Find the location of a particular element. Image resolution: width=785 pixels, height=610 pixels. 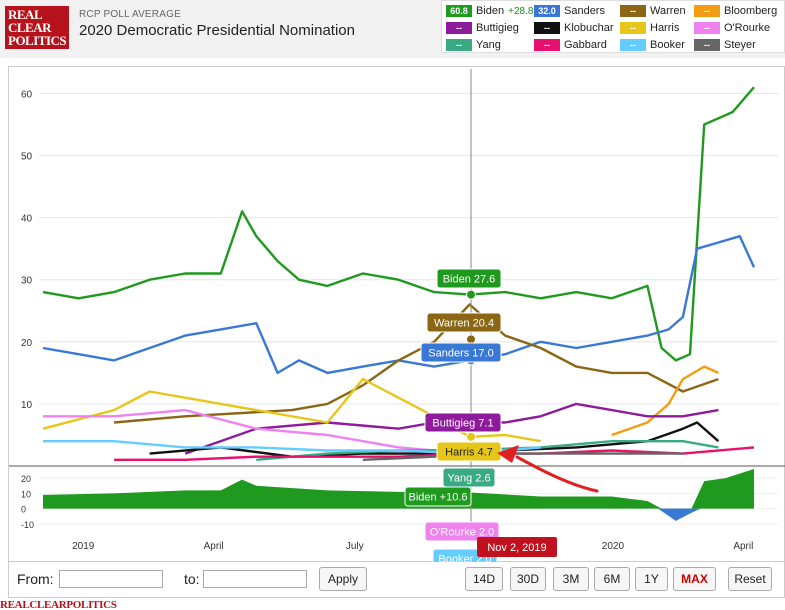

range-button-1y: 1Y is located at coordinates (651, 579).